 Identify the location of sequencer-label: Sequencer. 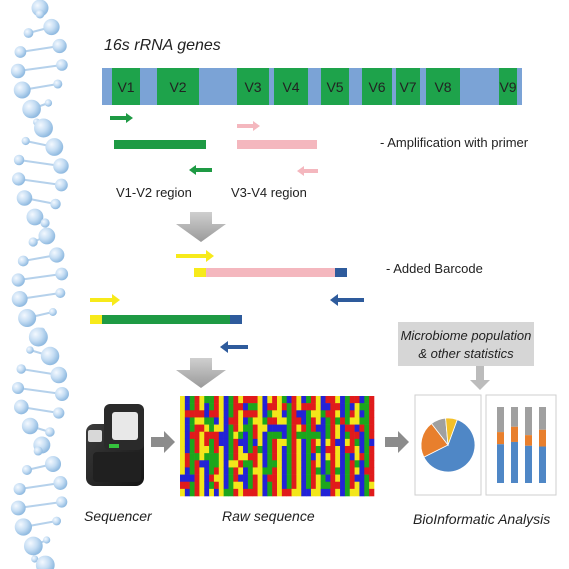
(118, 516).